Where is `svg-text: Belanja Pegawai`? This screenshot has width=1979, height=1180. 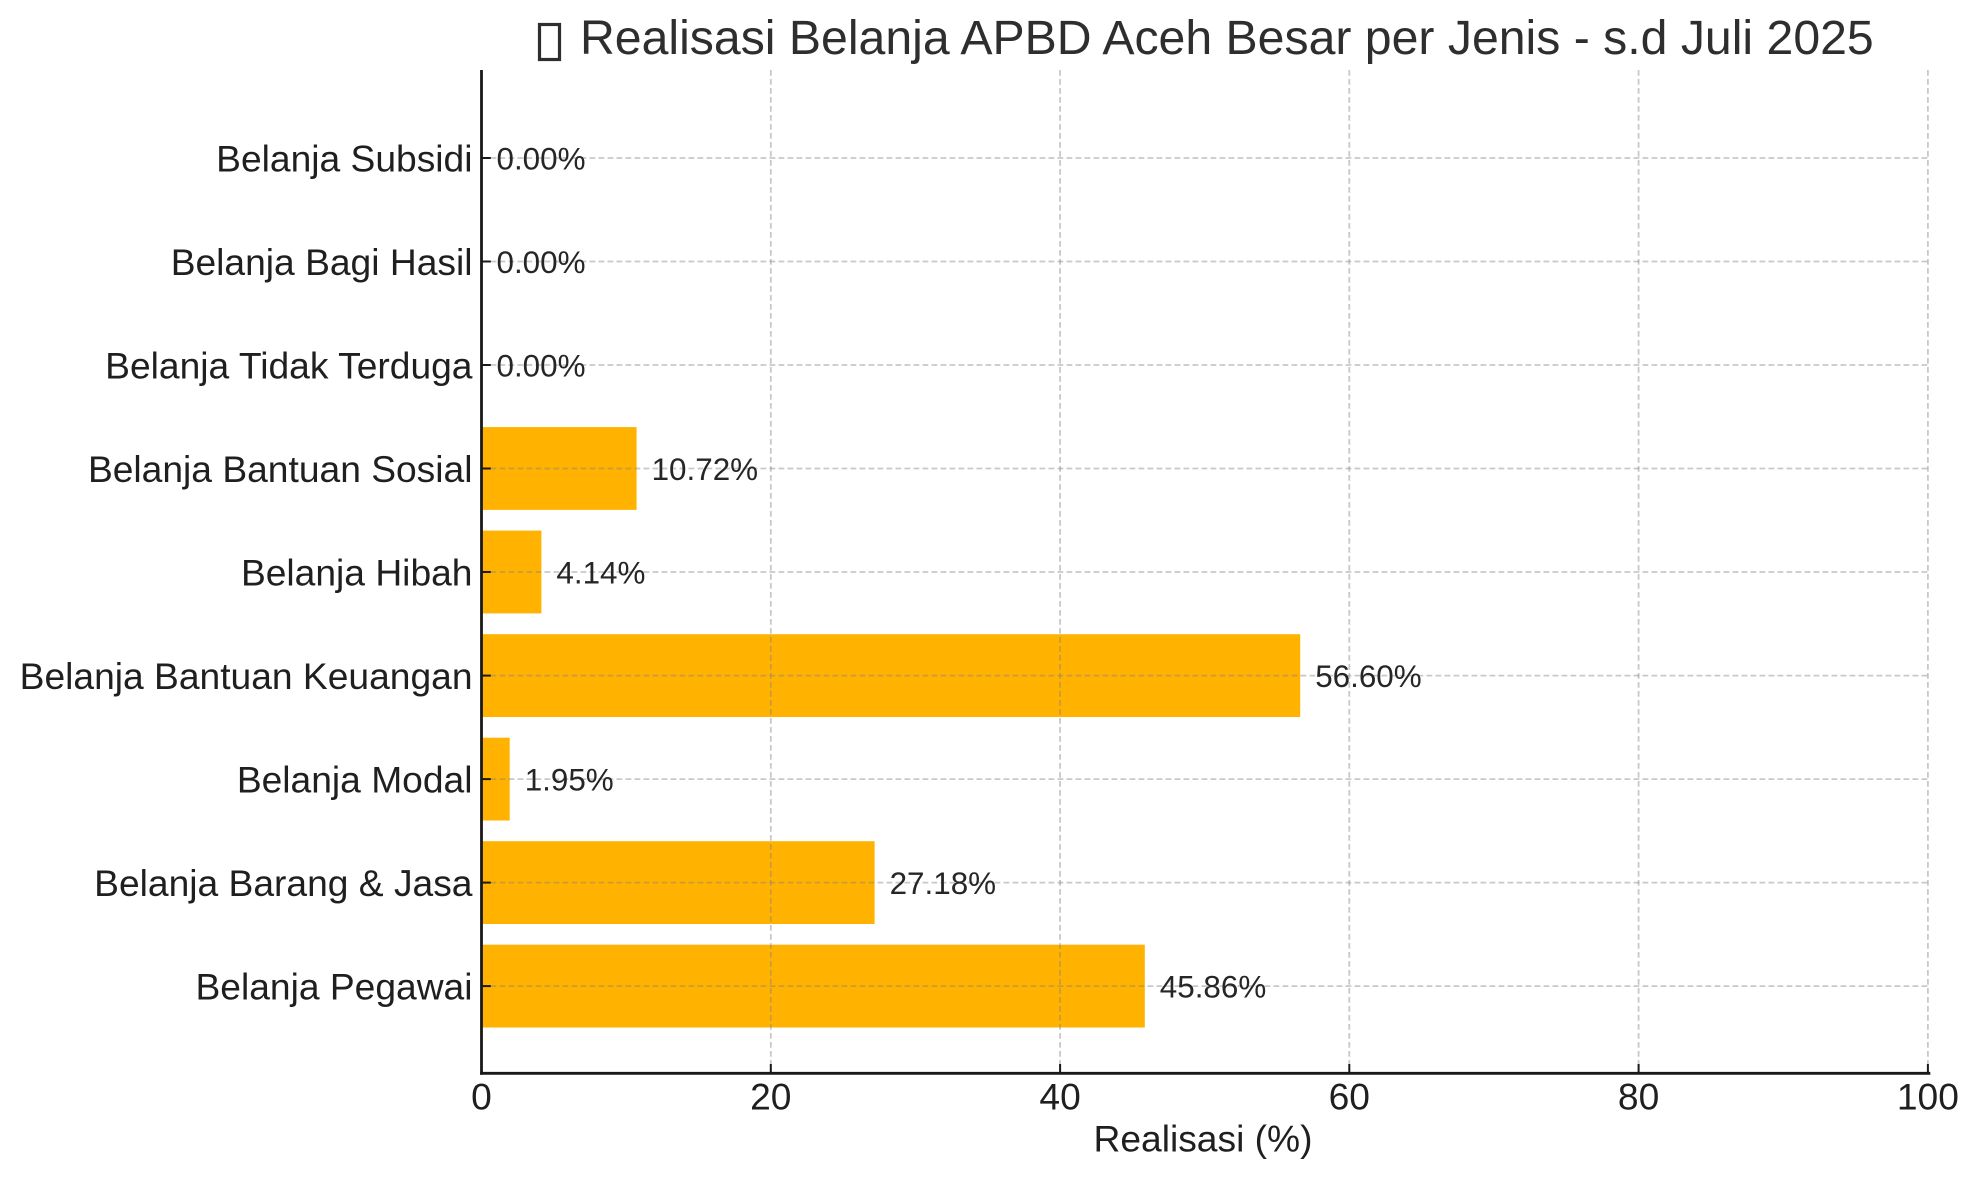
svg-text: Belanja Pegawai is located at coordinates (333, 987).